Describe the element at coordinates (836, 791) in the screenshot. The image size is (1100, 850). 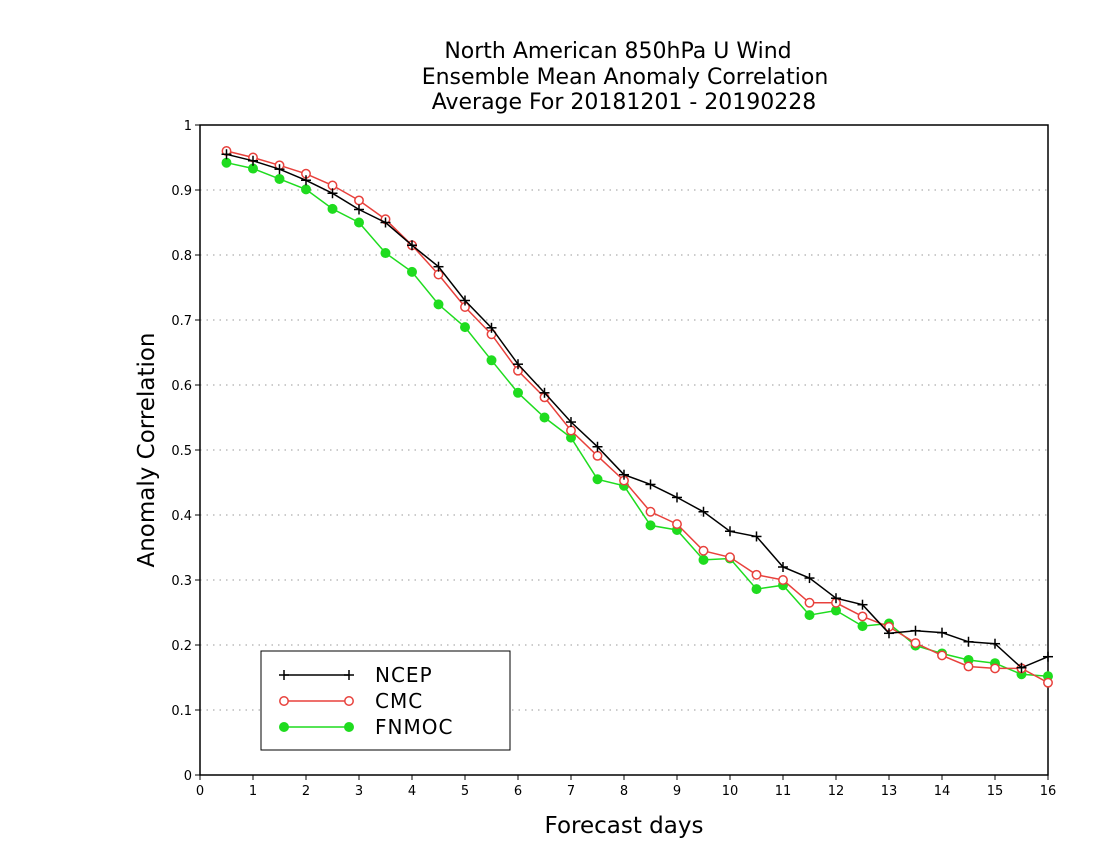
I see `x-tick-label: 12` at that location.